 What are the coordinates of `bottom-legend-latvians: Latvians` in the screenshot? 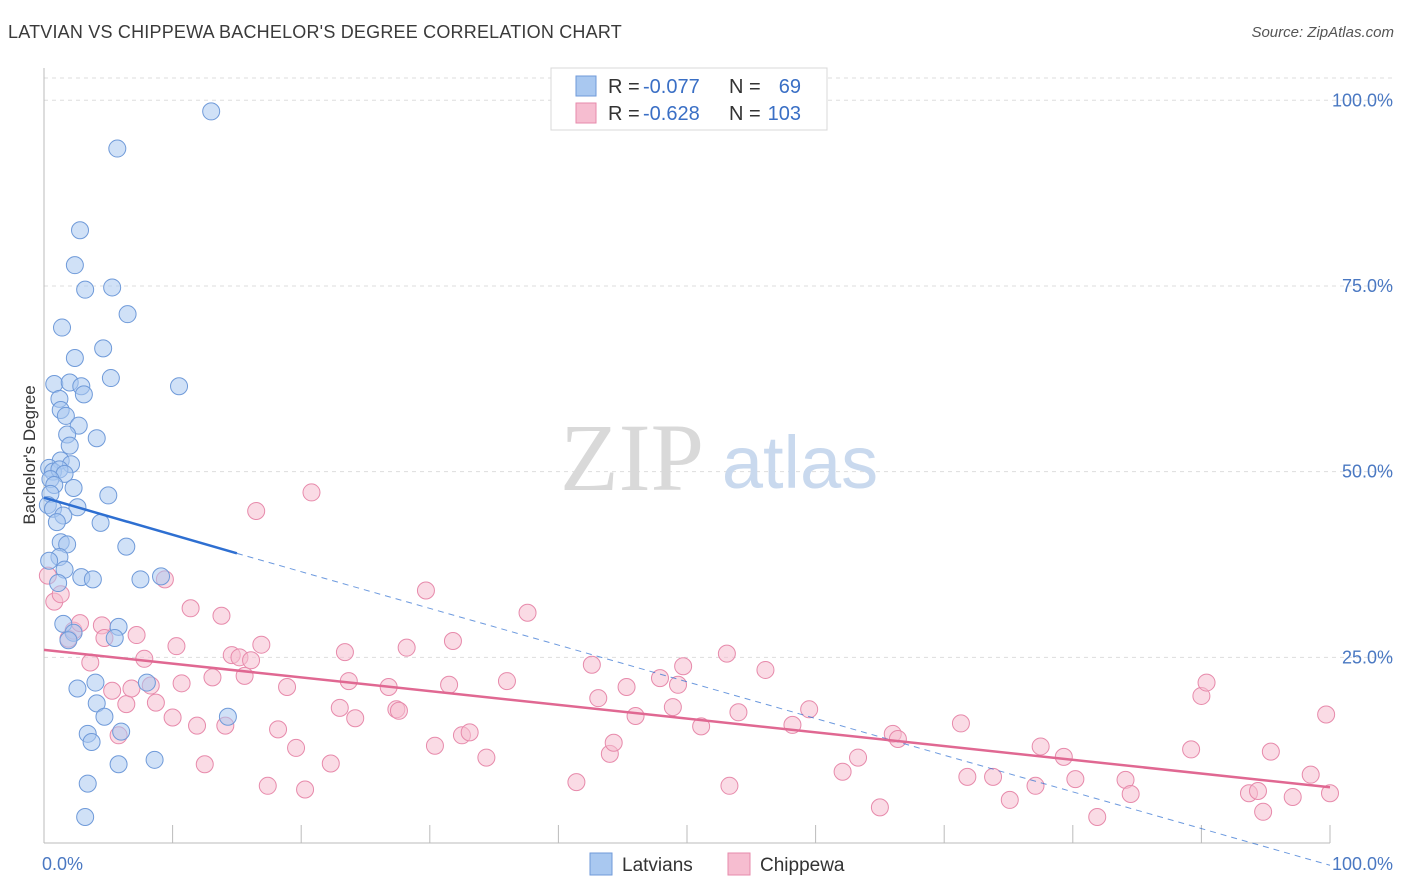 It's located at (657, 865).